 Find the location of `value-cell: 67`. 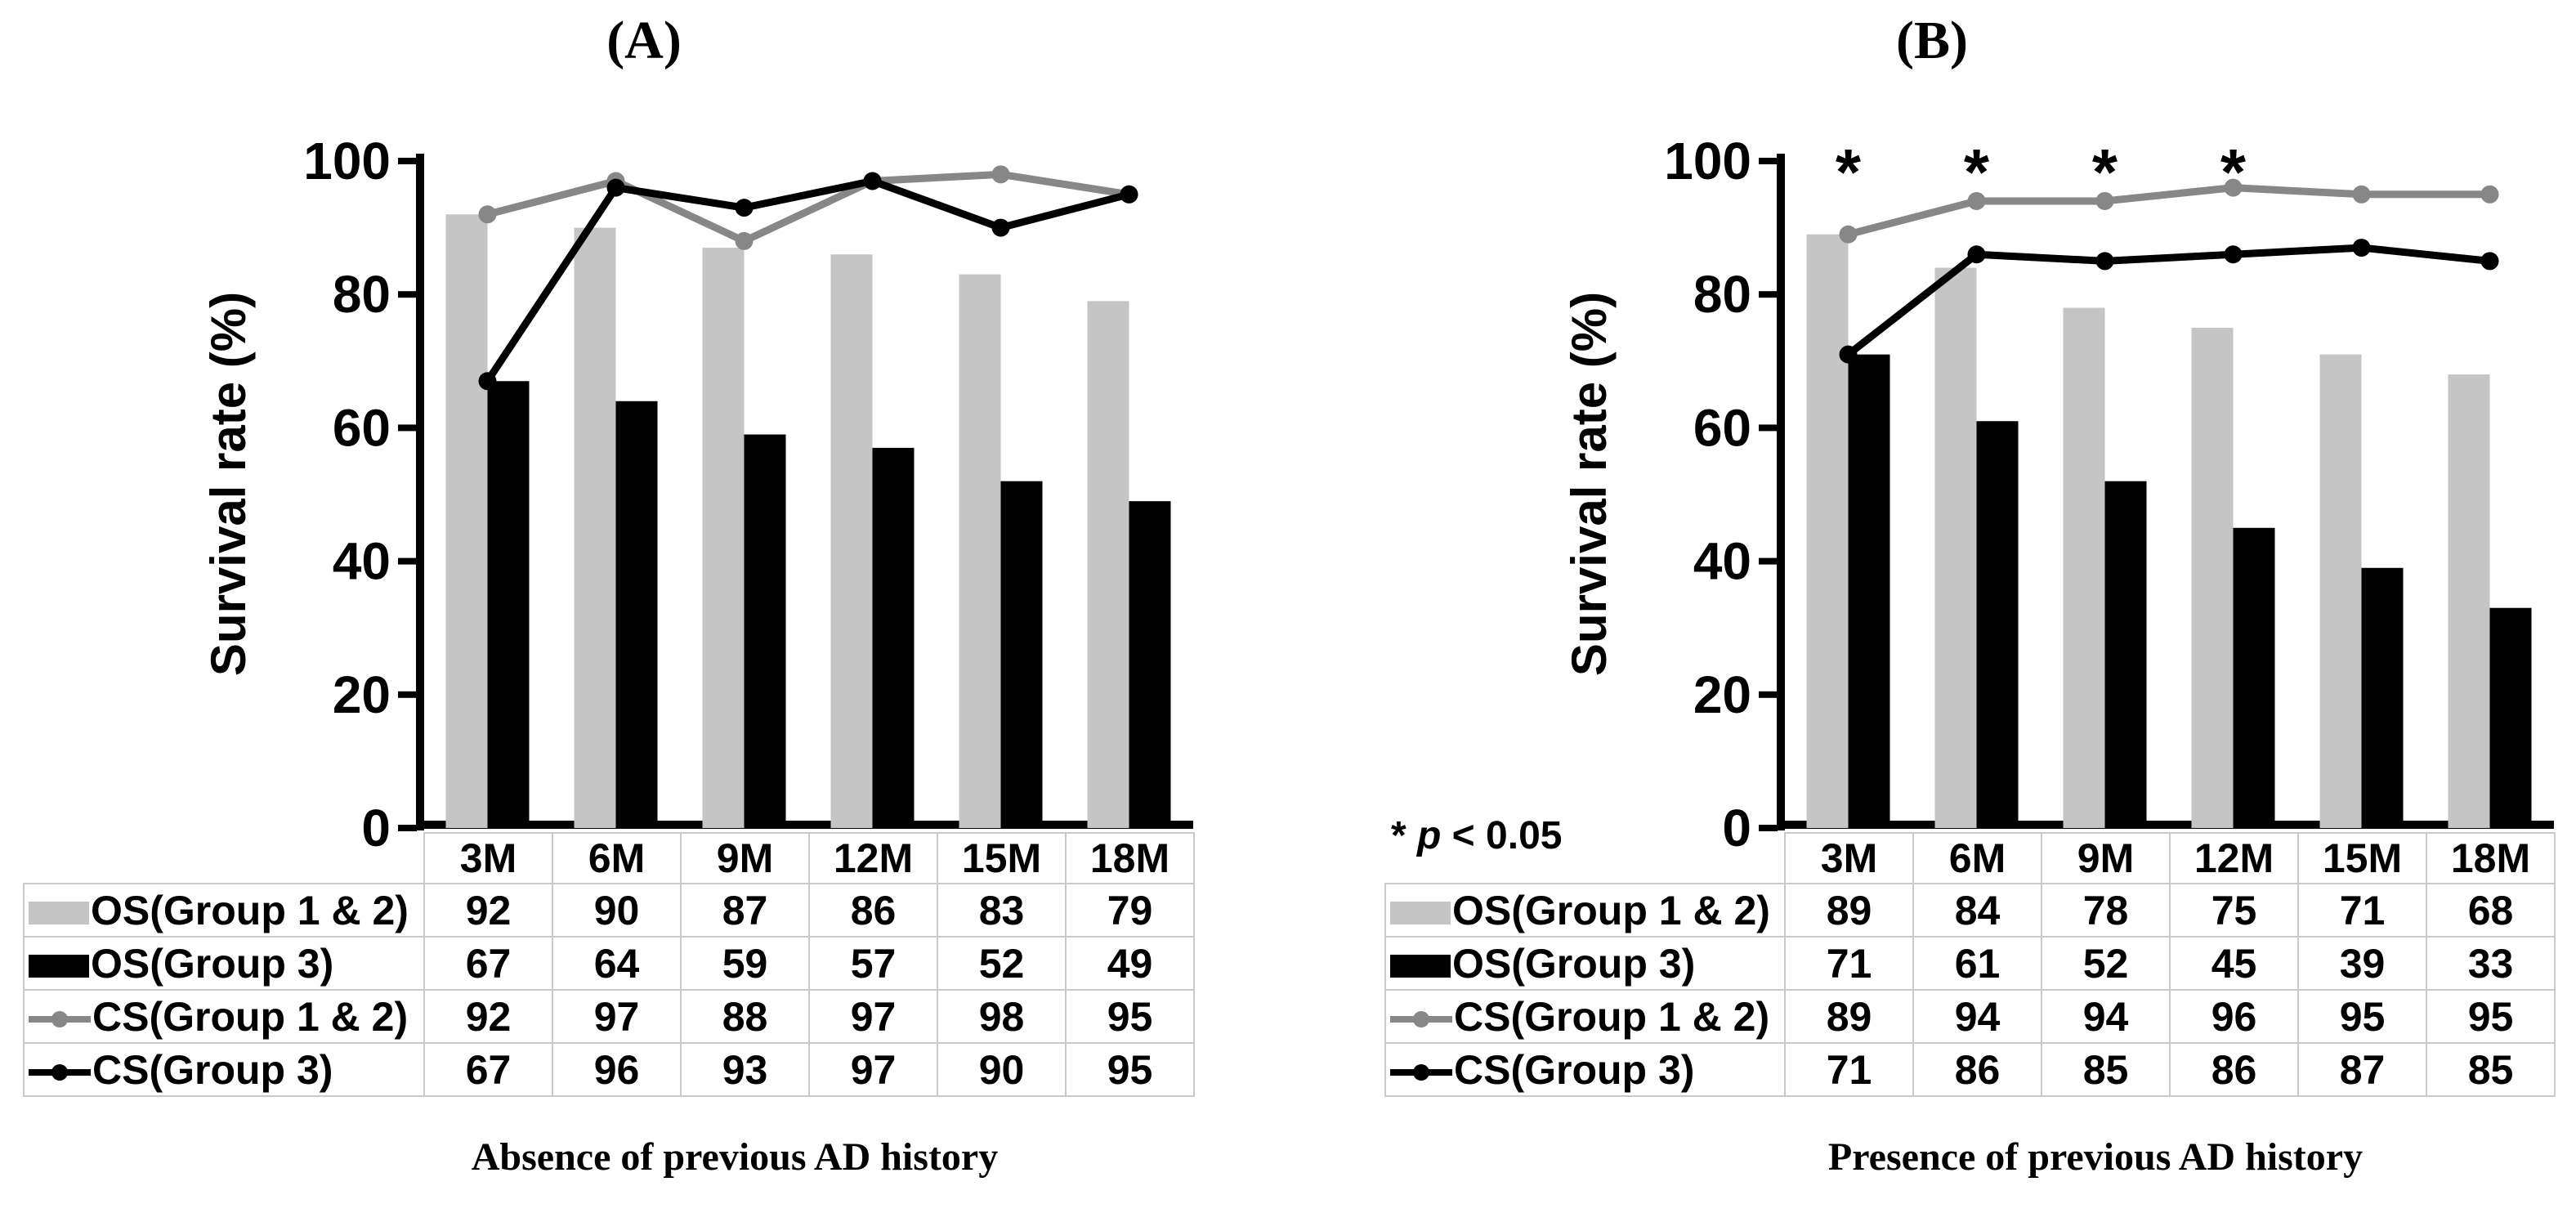

value-cell: 67 is located at coordinates (488, 1069).